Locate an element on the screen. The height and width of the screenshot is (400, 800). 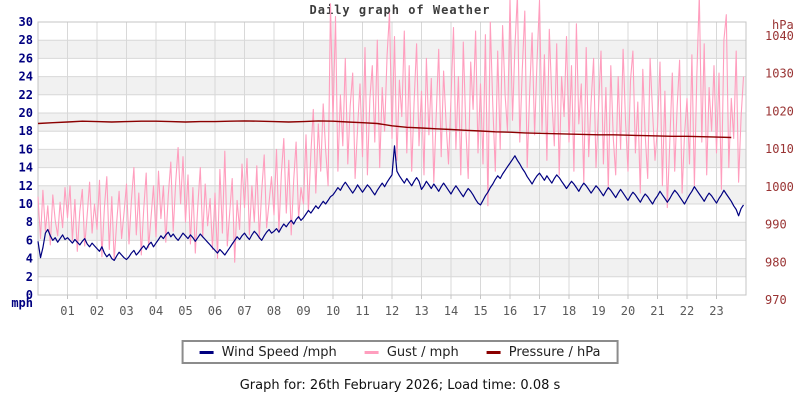
legend-item-wind-speed-mph: Wind Speed /mph is located at coordinates (268, 352).